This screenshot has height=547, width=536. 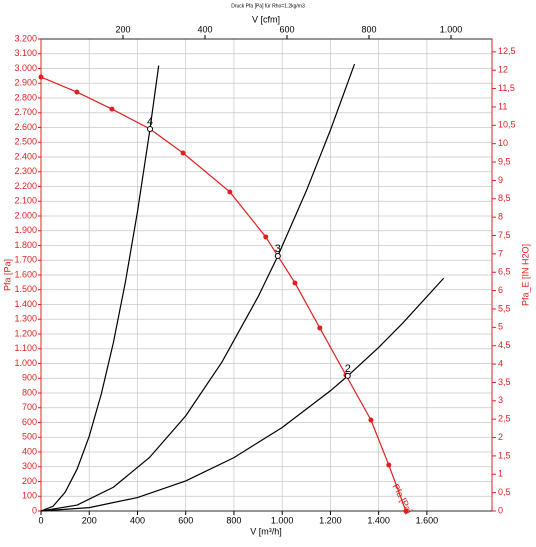 I want to click on y2-tick-label: 8,5, so click(x=504, y=198).